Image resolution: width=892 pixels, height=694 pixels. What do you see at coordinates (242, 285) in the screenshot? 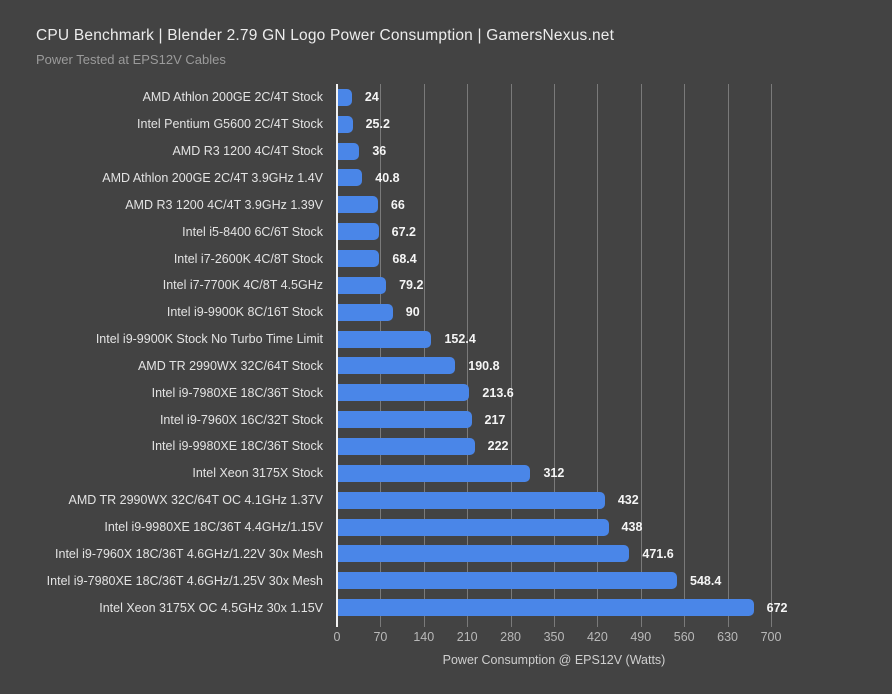
I see `category-label: Intel i7-7700K 4C/8T 4.5GHz` at bounding box center [242, 285].